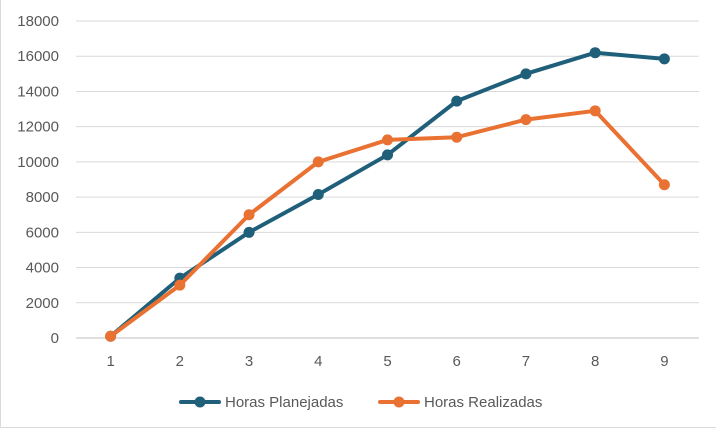 Image resolution: width=716 pixels, height=428 pixels. Describe the element at coordinates (38, 127) in the screenshot. I see `y-tick-label: 12000` at that location.